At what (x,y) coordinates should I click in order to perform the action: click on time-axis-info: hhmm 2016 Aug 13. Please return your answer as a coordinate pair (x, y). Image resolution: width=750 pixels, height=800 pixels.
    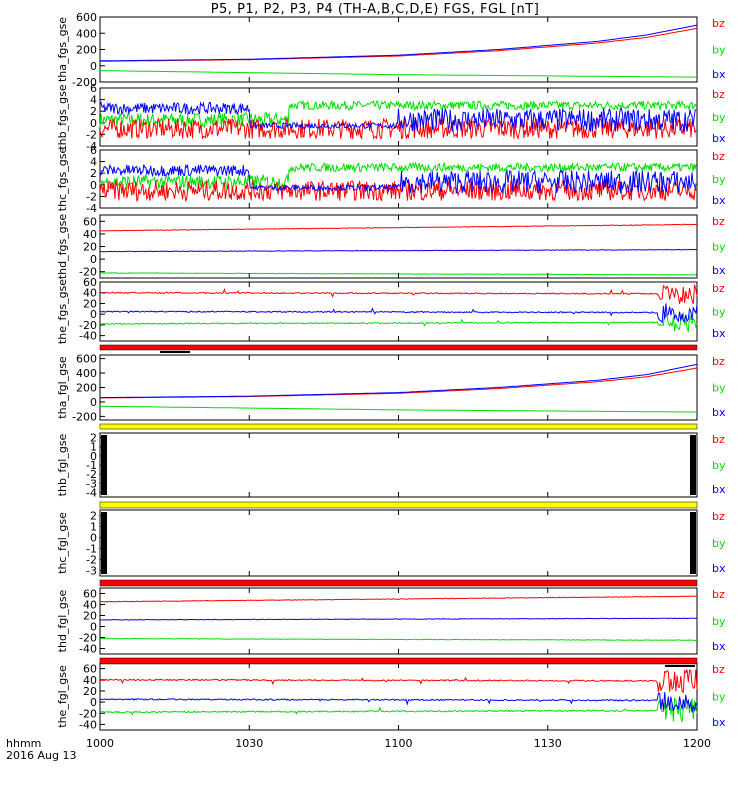
    Looking at the image, I should click on (41, 750).